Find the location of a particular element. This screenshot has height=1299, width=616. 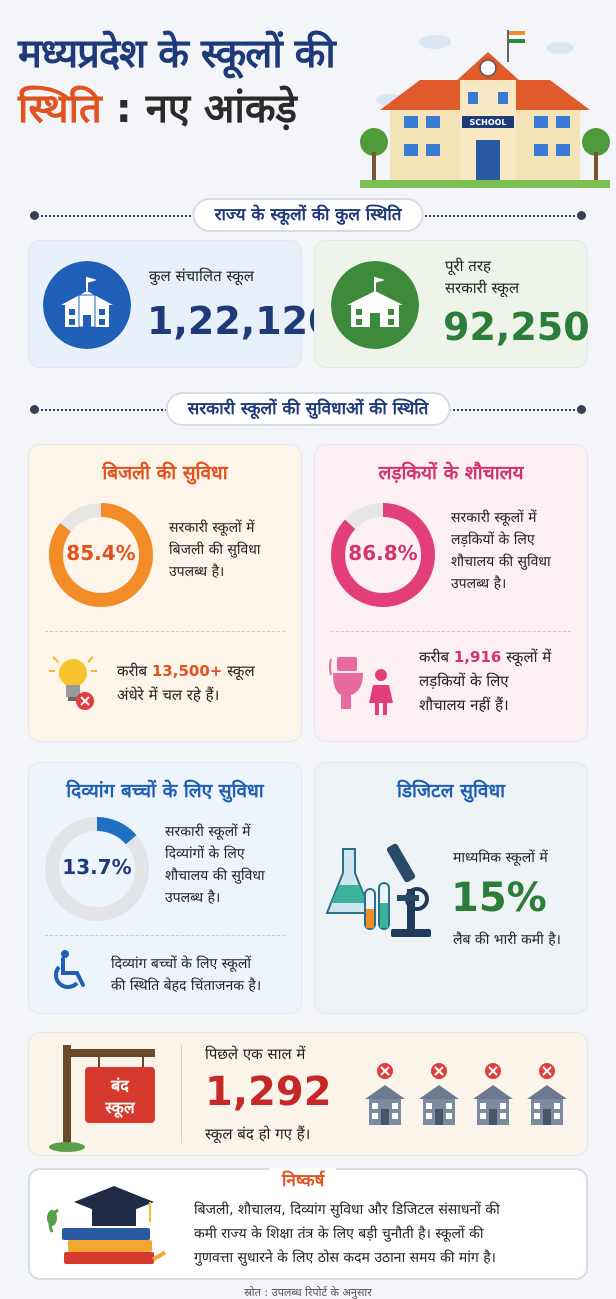

disabled-donut-arc is located at coordinates (97, 869).